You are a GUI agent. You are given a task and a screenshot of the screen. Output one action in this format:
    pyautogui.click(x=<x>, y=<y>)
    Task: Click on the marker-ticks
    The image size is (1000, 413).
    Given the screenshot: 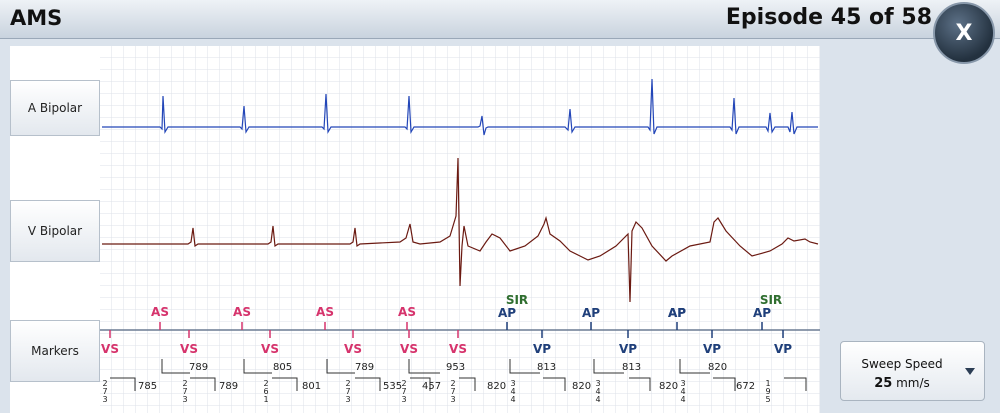 What is the action you would take?
    pyautogui.click(x=446, y=330)
    